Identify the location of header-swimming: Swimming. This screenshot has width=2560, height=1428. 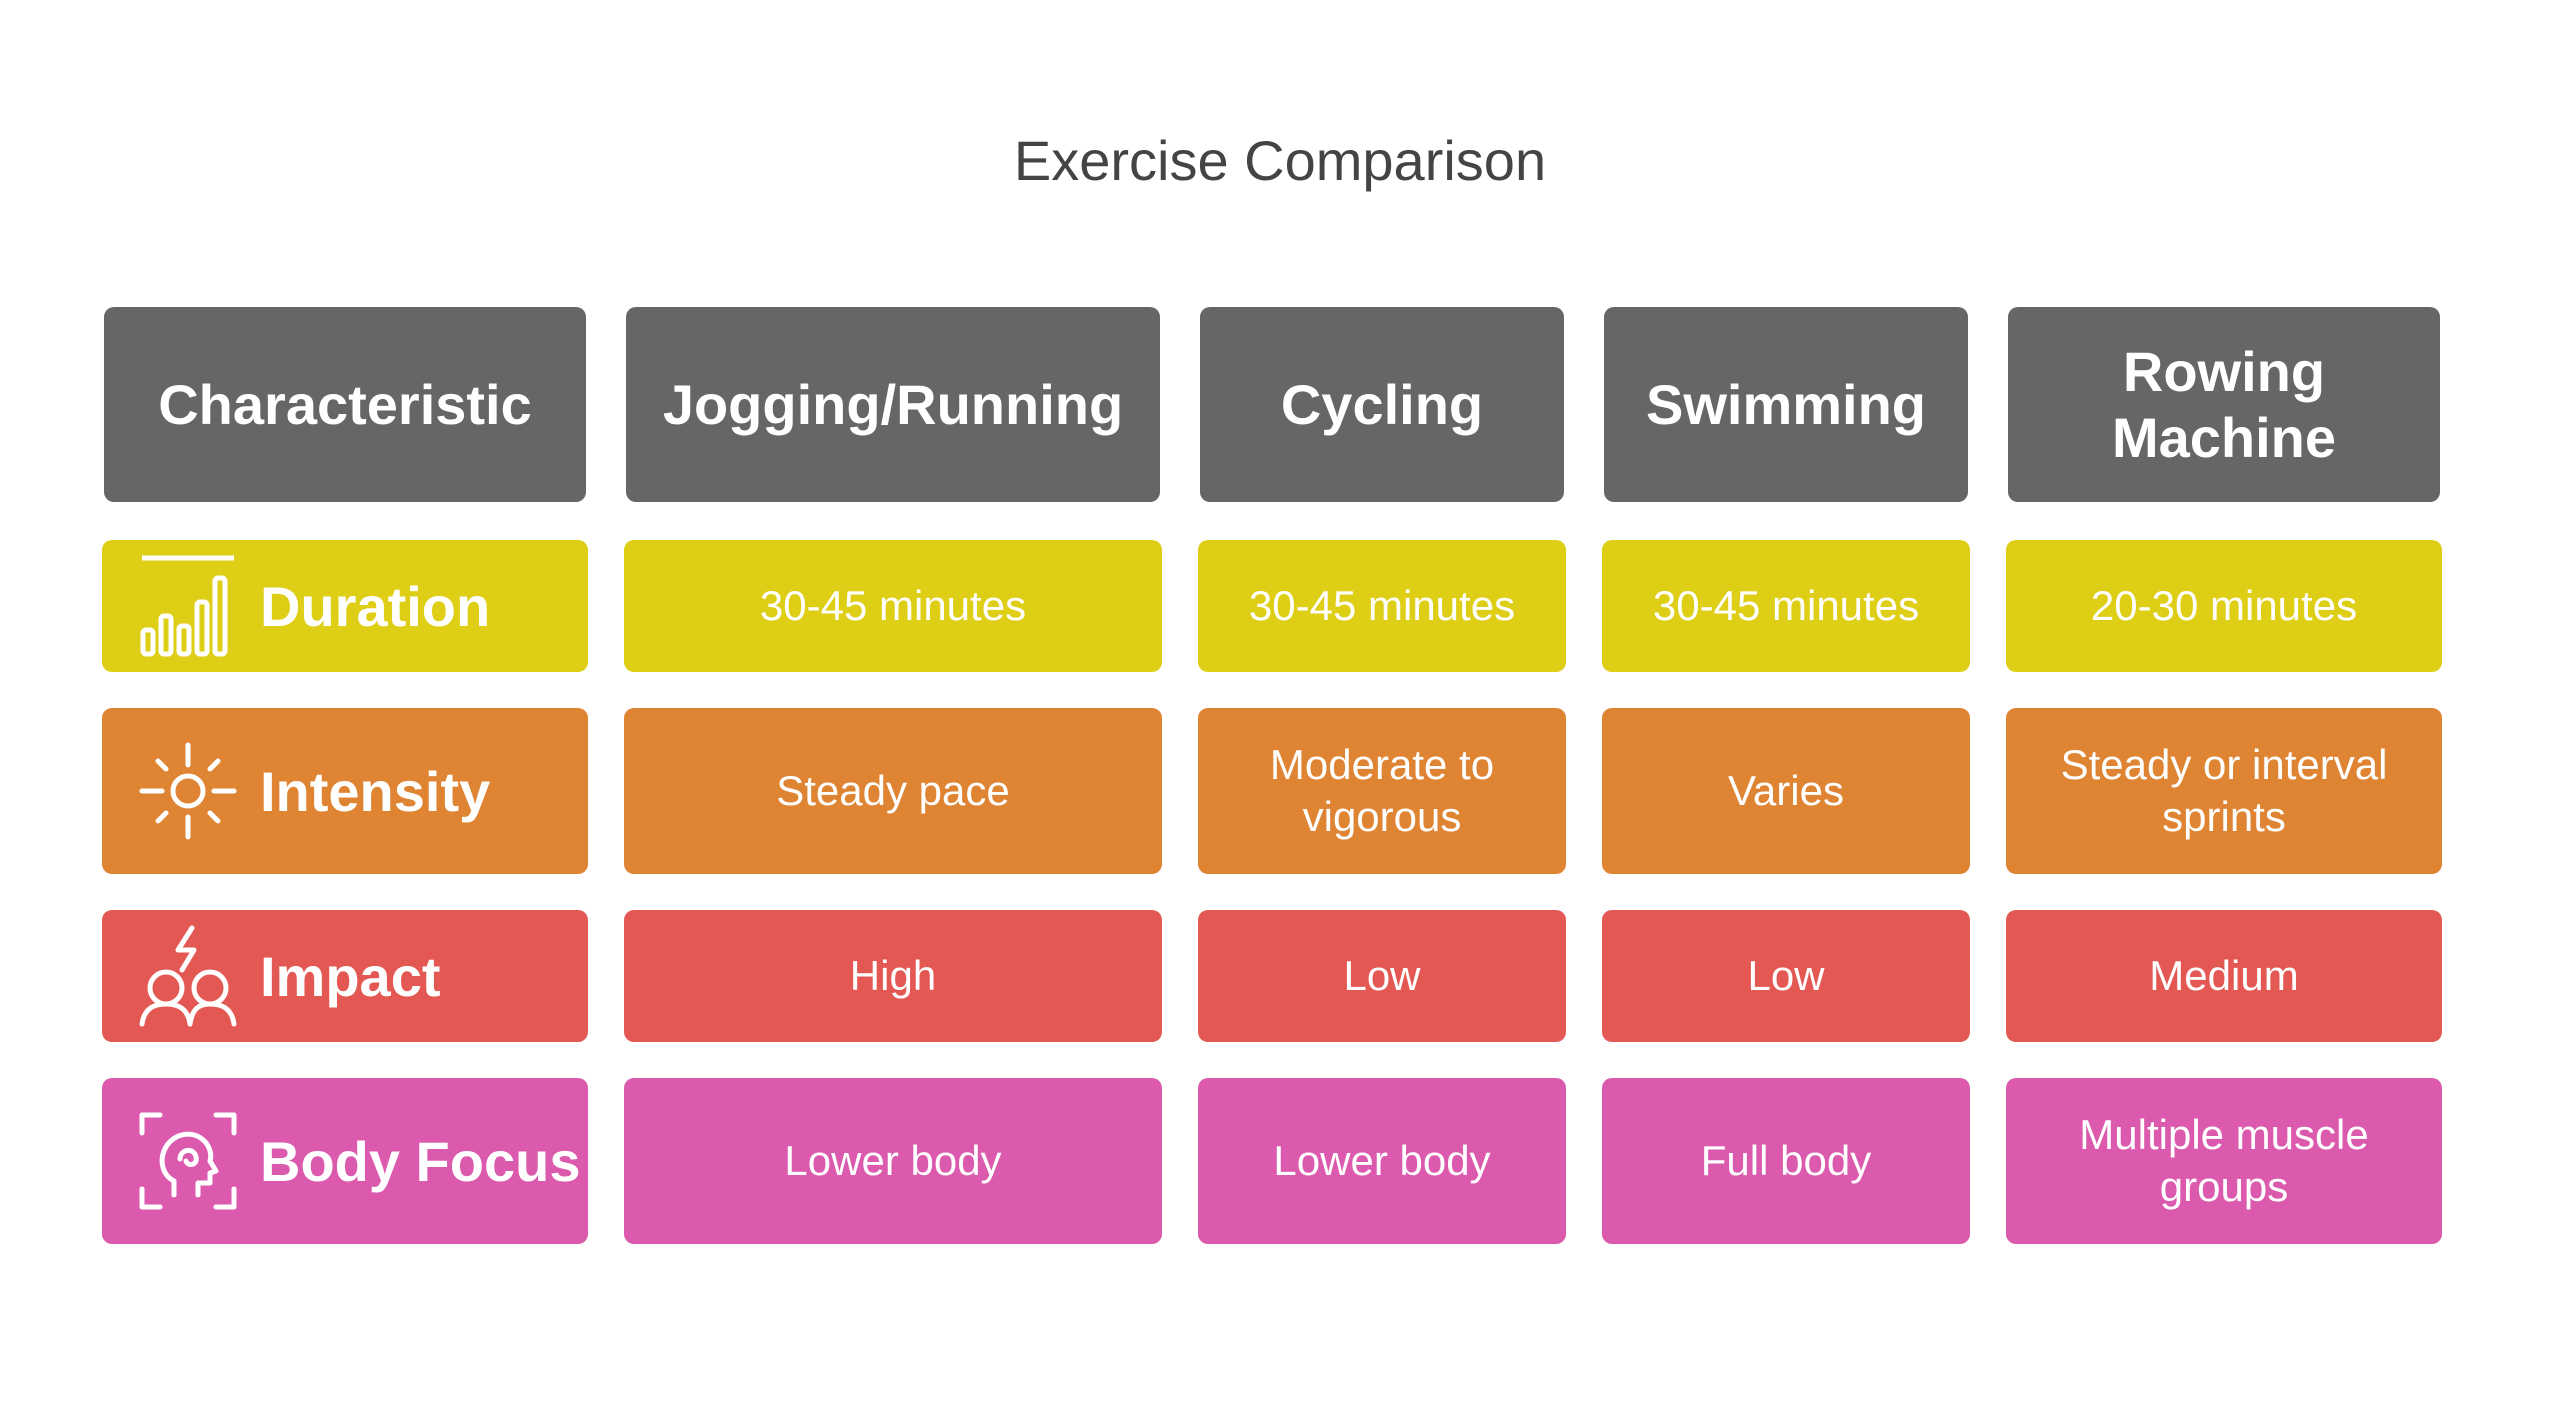
(1786, 404).